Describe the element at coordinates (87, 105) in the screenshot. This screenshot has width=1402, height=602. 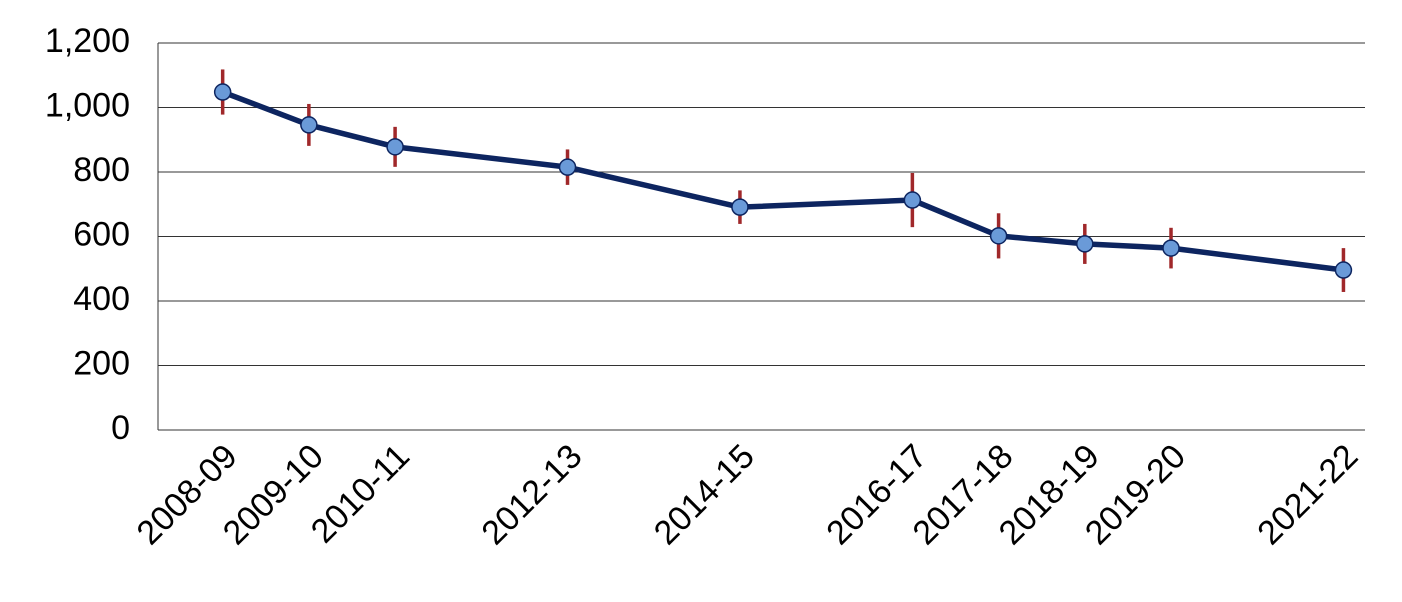
I see `y-tick-label: 1,000` at that location.